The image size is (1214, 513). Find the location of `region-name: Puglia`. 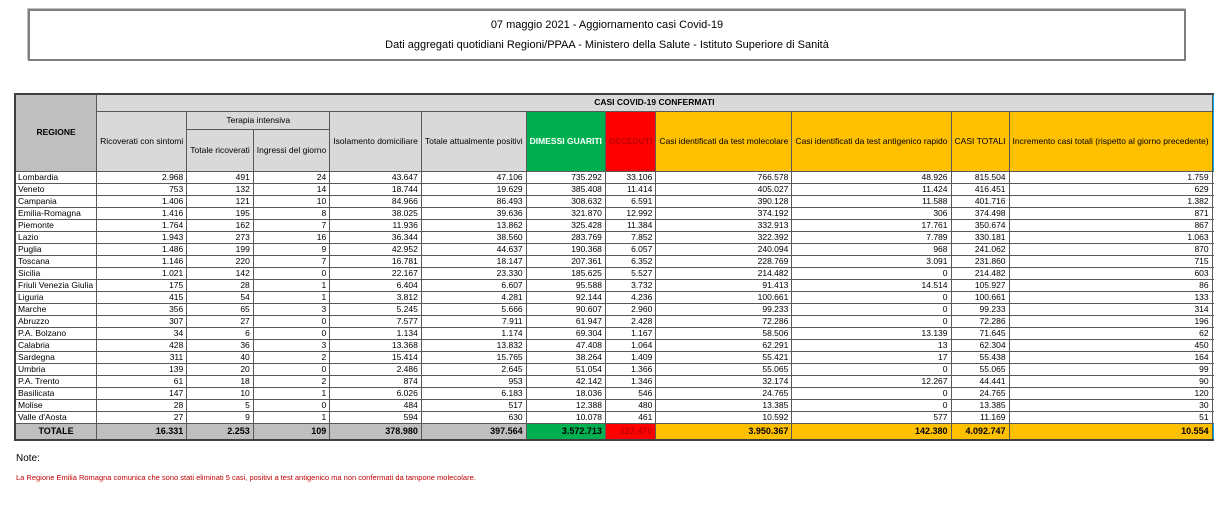

region-name: Puglia is located at coordinates (56, 249).